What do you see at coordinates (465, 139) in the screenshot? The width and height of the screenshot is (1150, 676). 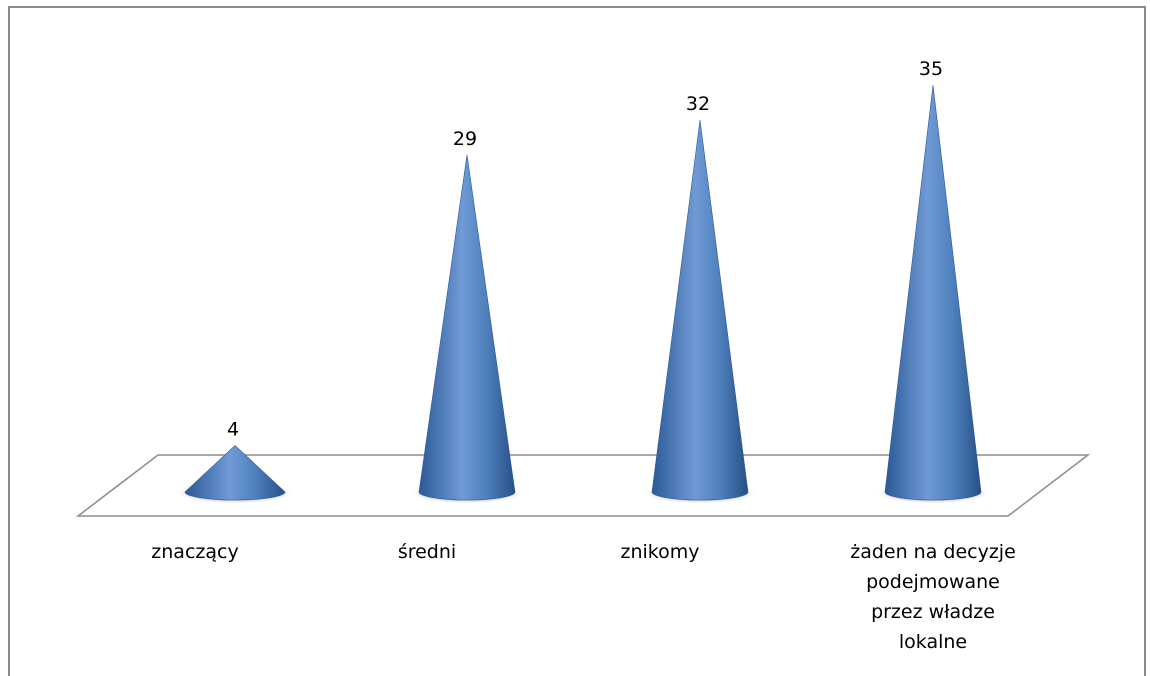 I see `data-label: 29` at bounding box center [465, 139].